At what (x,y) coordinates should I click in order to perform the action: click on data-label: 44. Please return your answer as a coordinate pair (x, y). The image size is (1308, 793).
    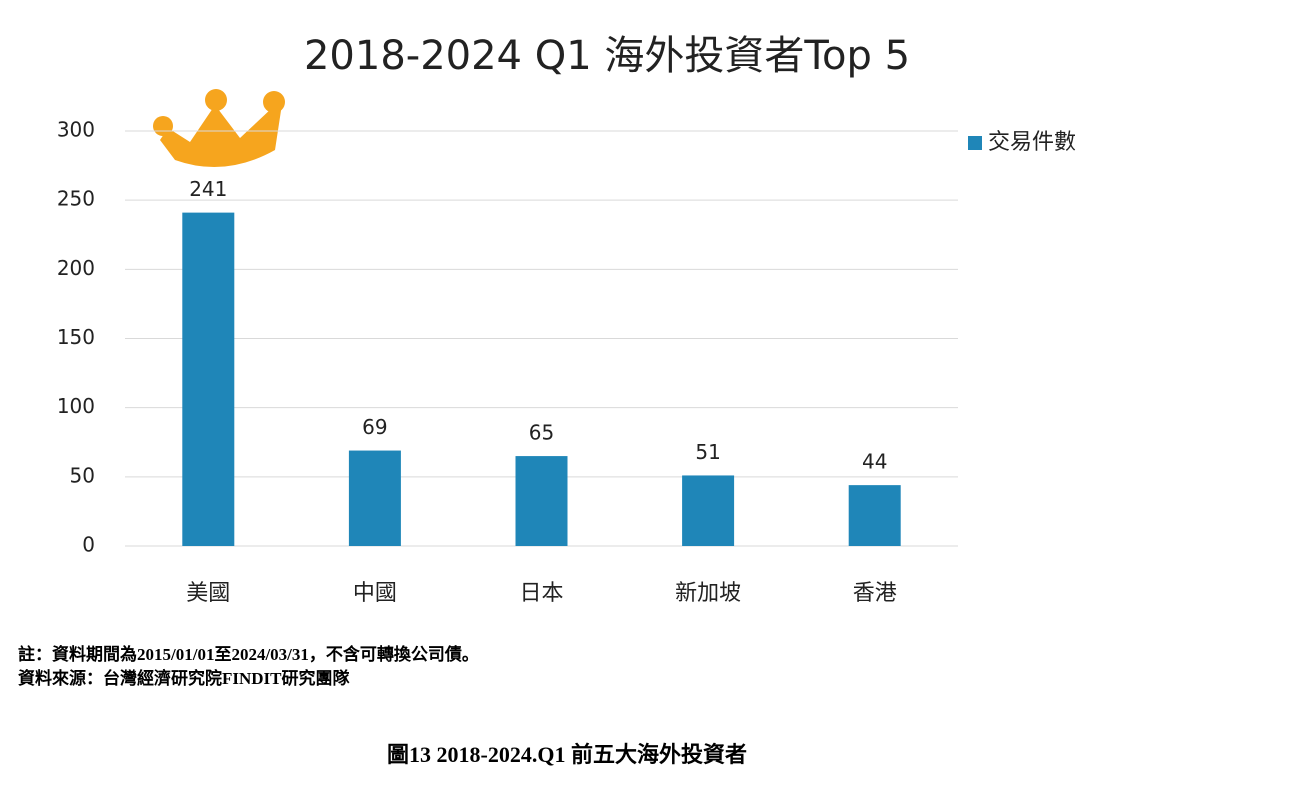
    Looking at the image, I should click on (874, 462).